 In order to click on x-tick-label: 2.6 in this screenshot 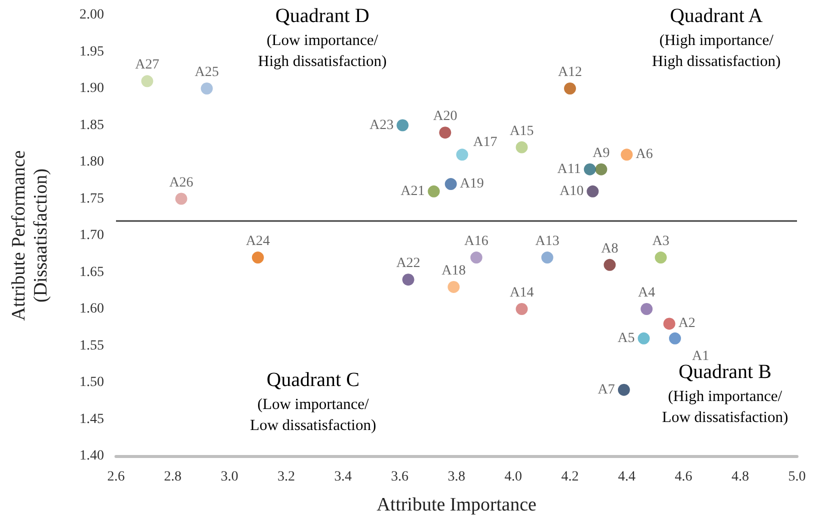, I will do `click(116, 477)`.